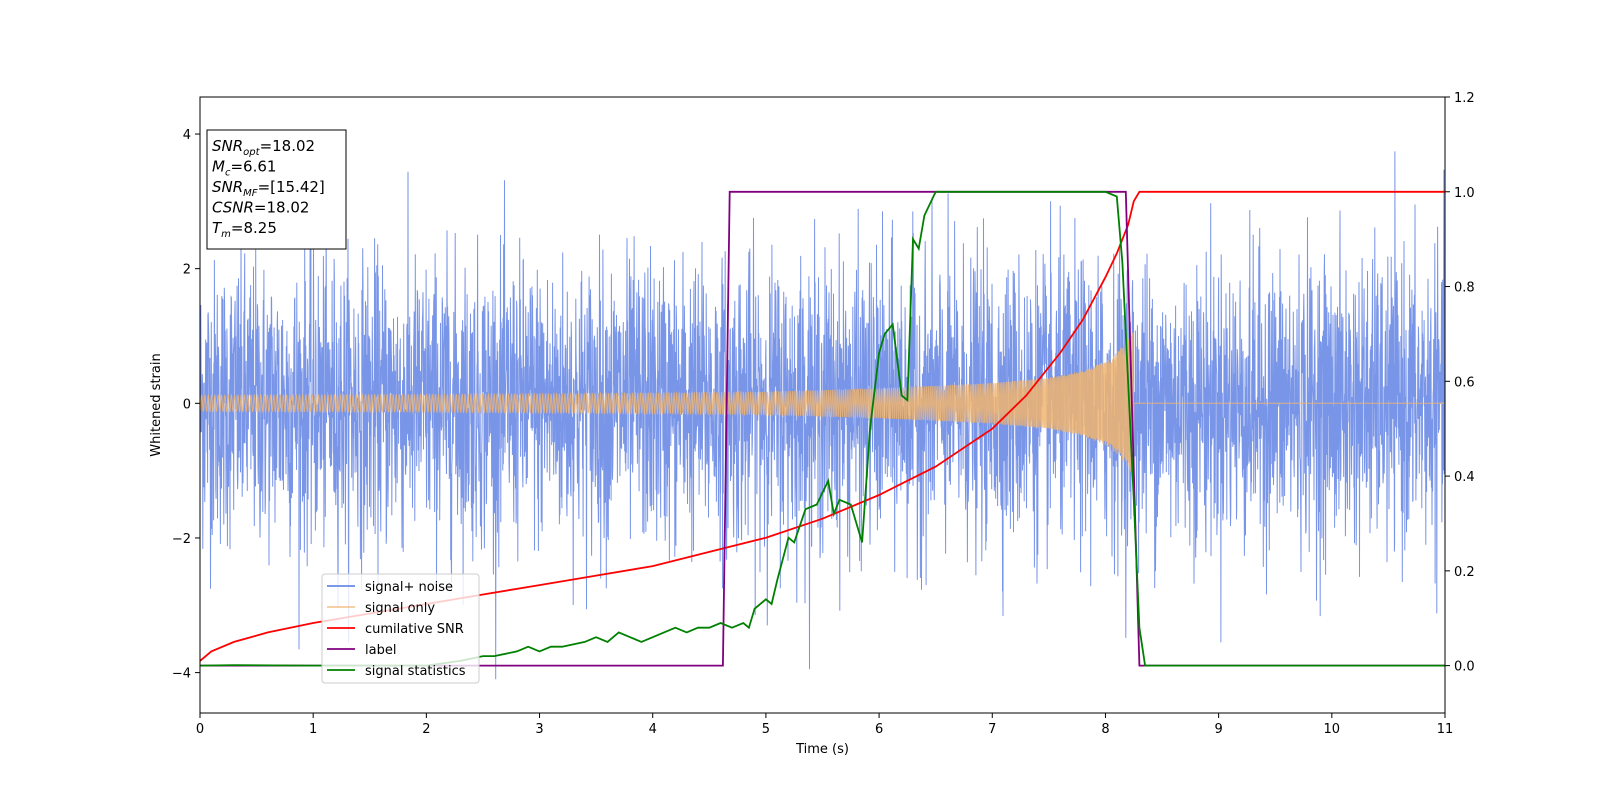  What do you see at coordinates (1464, 193) in the screenshot?
I see `y2-tick-label: 1.0` at bounding box center [1464, 193].